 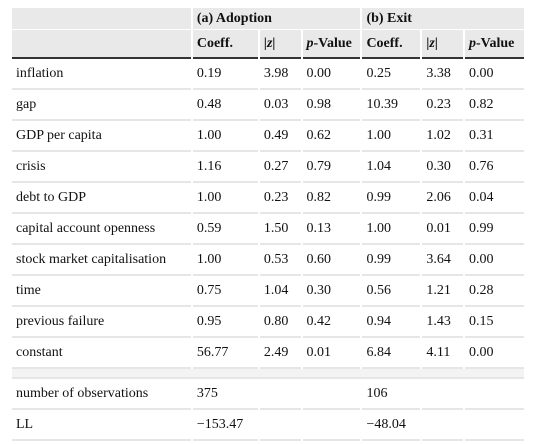 I want to click on cell-z-a: 3.98, so click(x=280, y=74).